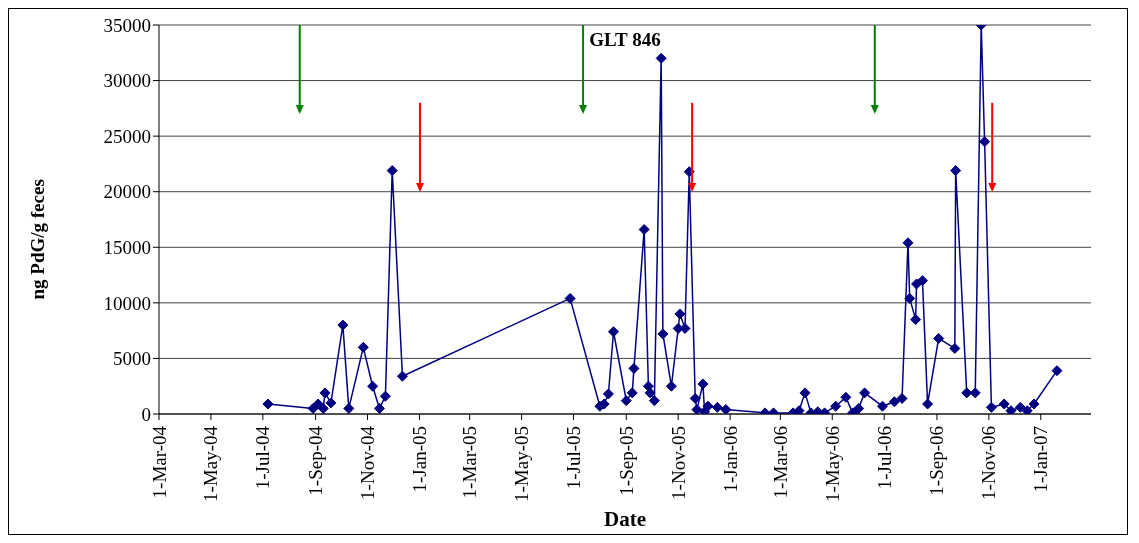 The image size is (1139, 543). What do you see at coordinates (625, 40) in the screenshot?
I see `chart-title: GLT 846` at bounding box center [625, 40].